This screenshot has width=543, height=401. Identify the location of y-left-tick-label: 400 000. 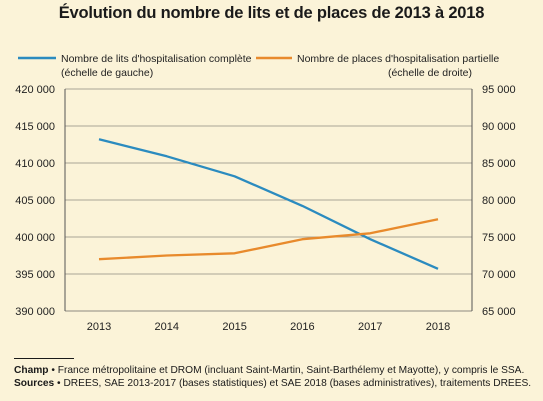
(35, 238).